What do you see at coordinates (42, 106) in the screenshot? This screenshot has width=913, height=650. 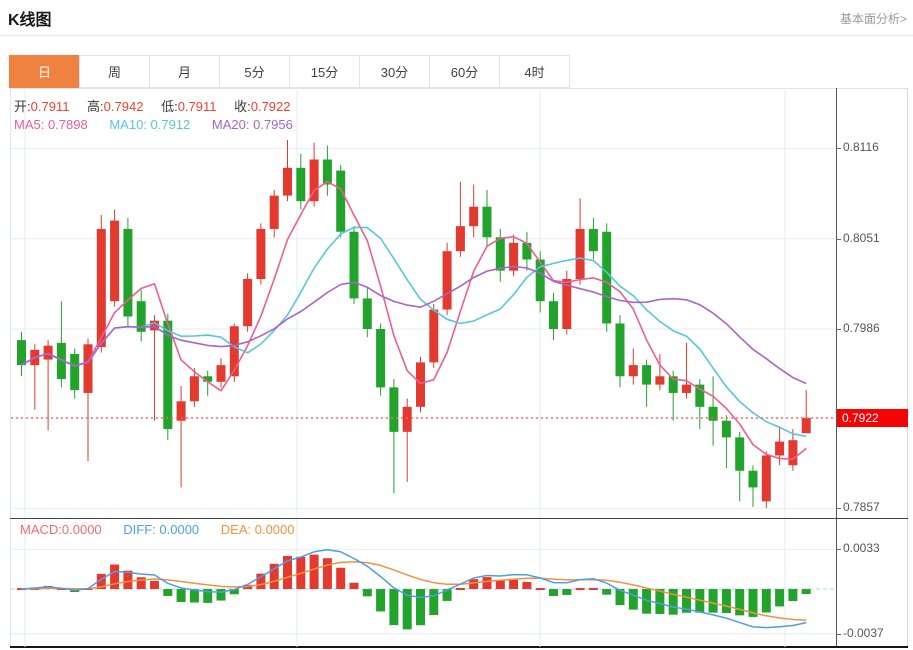 I see `open-value: 开:0.7911` at bounding box center [42, 106].